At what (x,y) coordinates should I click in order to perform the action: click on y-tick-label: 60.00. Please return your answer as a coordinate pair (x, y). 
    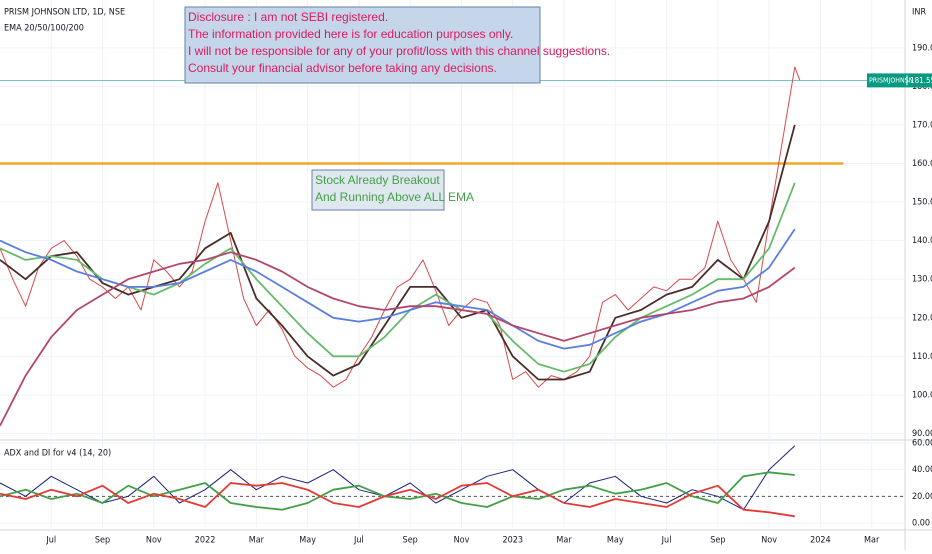
    Looking at the image, I should click on (922, 444).